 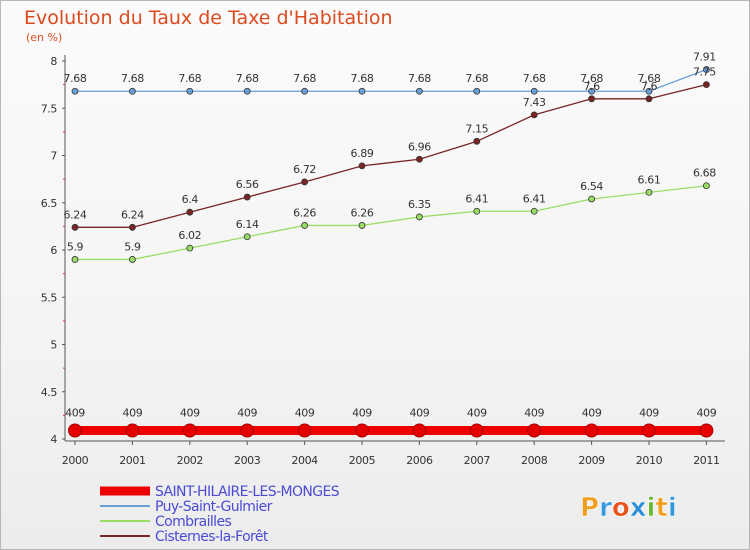 What do you see at coordinates (53, 61) in the screenshot?
I see `y-tick-label: 8` at bounding box center [53, 61].